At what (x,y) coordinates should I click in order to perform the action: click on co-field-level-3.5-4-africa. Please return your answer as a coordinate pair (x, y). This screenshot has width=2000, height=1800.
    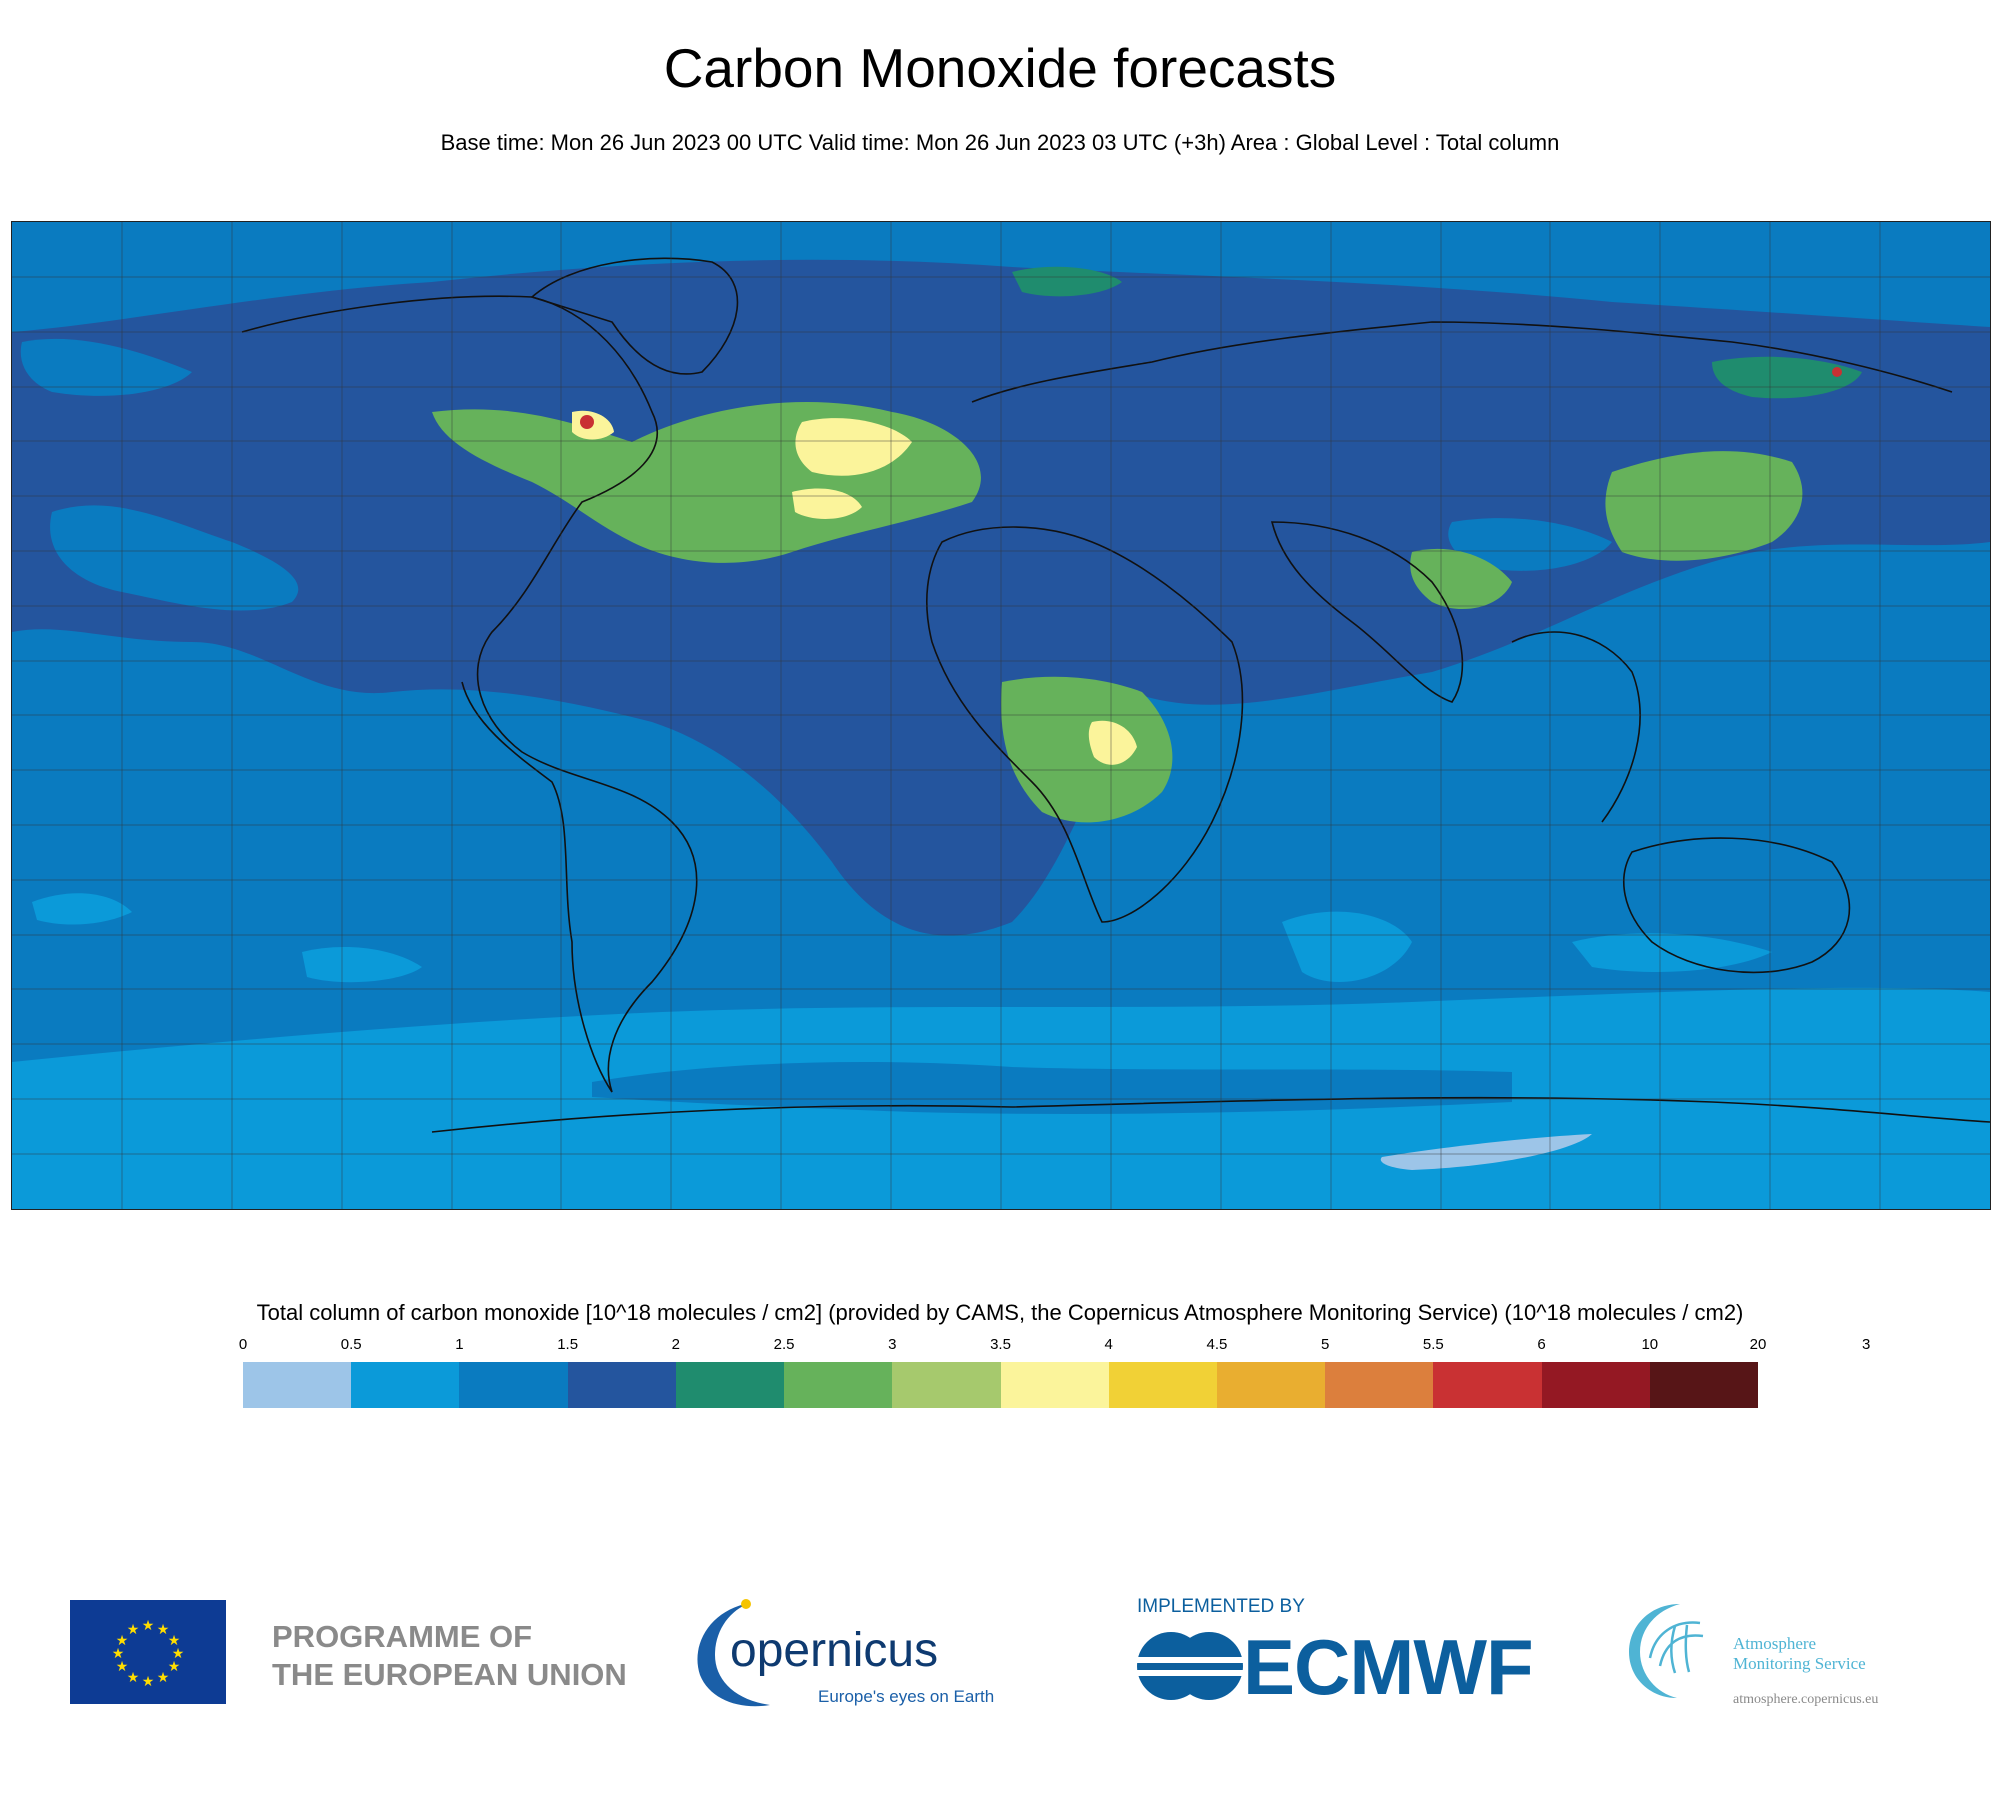
    Looking at the image, I should click on (1112, 742).